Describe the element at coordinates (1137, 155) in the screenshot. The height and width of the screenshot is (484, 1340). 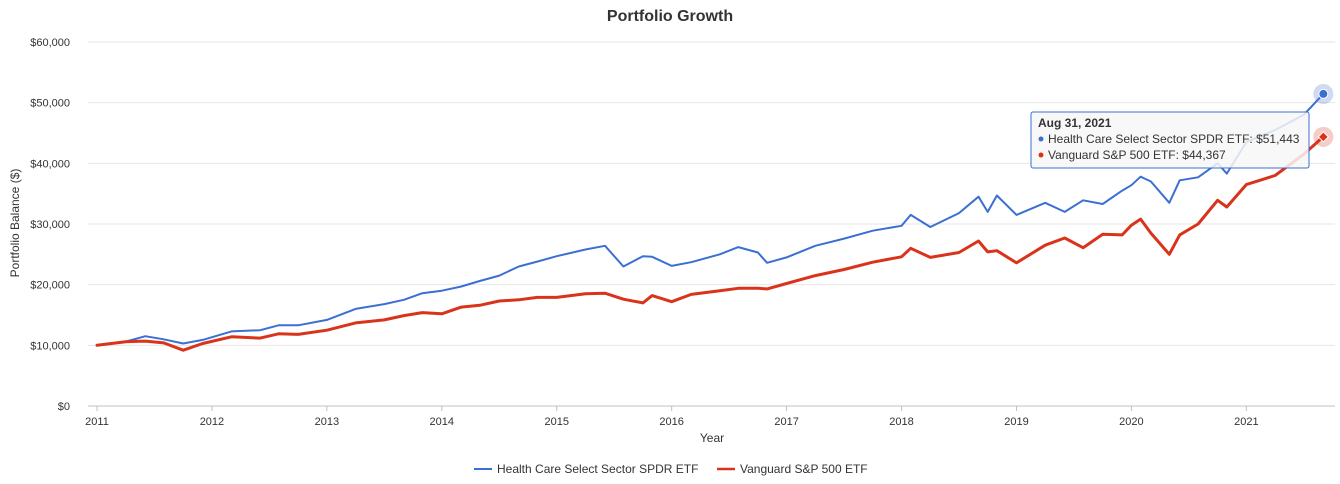
I see `tooltip-line-2: Vanguard S&P 500 ETF: $44,367` at that location.